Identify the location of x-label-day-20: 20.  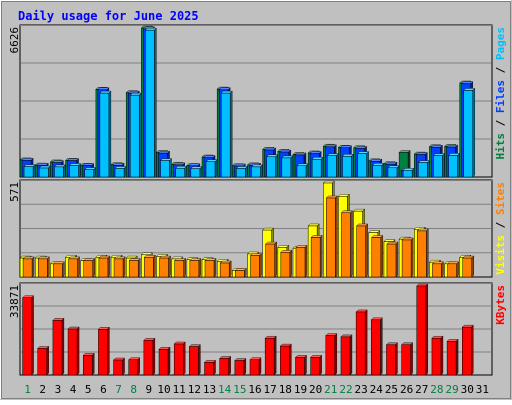
(315, 389).